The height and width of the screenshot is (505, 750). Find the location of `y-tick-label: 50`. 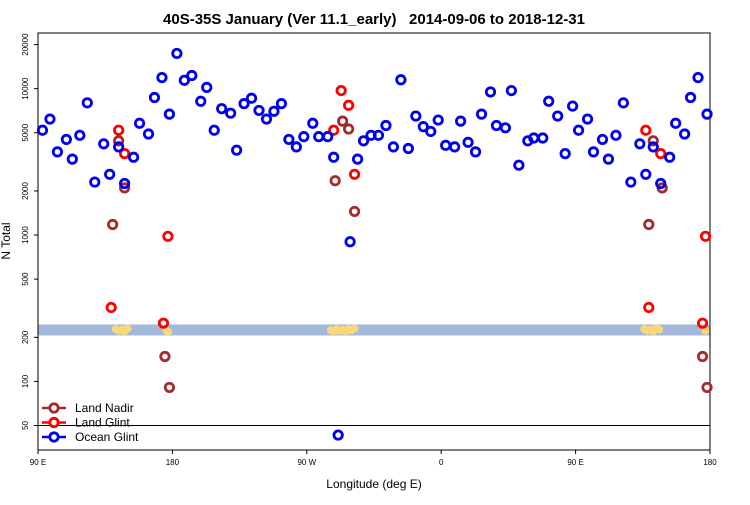

y-tick-label: 50 is located at coordinates (25, 424).